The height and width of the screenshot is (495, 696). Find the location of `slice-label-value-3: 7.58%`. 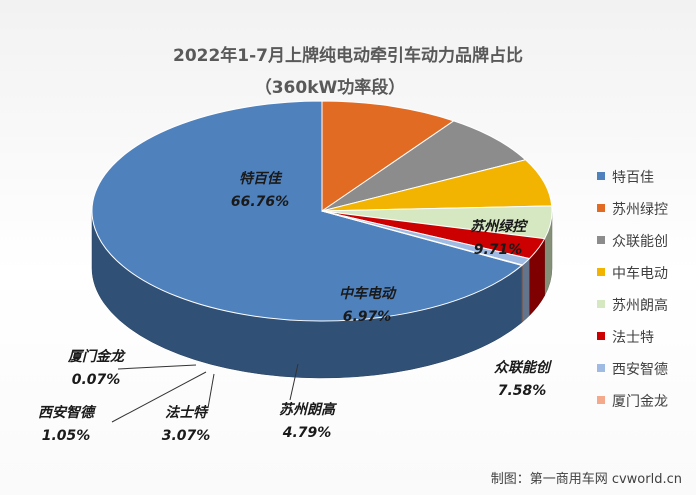

slice-label-value-3: 7.58% is located at coordinates (522, 391).